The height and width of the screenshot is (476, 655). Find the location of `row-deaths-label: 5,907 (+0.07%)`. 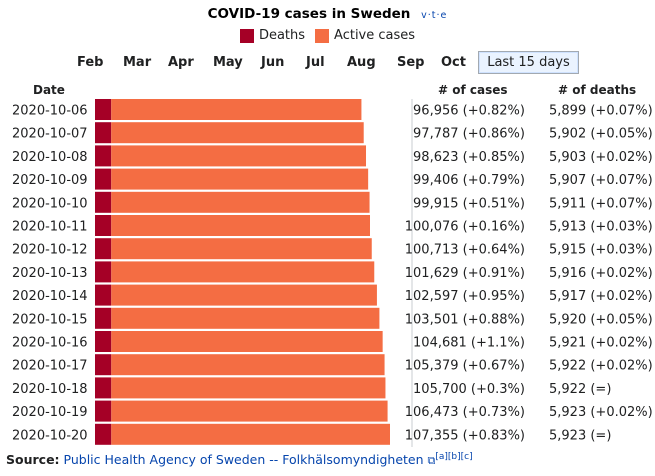

row-deaths-label: 5,907 (+0.07%) is located at coordinates (601, 180).